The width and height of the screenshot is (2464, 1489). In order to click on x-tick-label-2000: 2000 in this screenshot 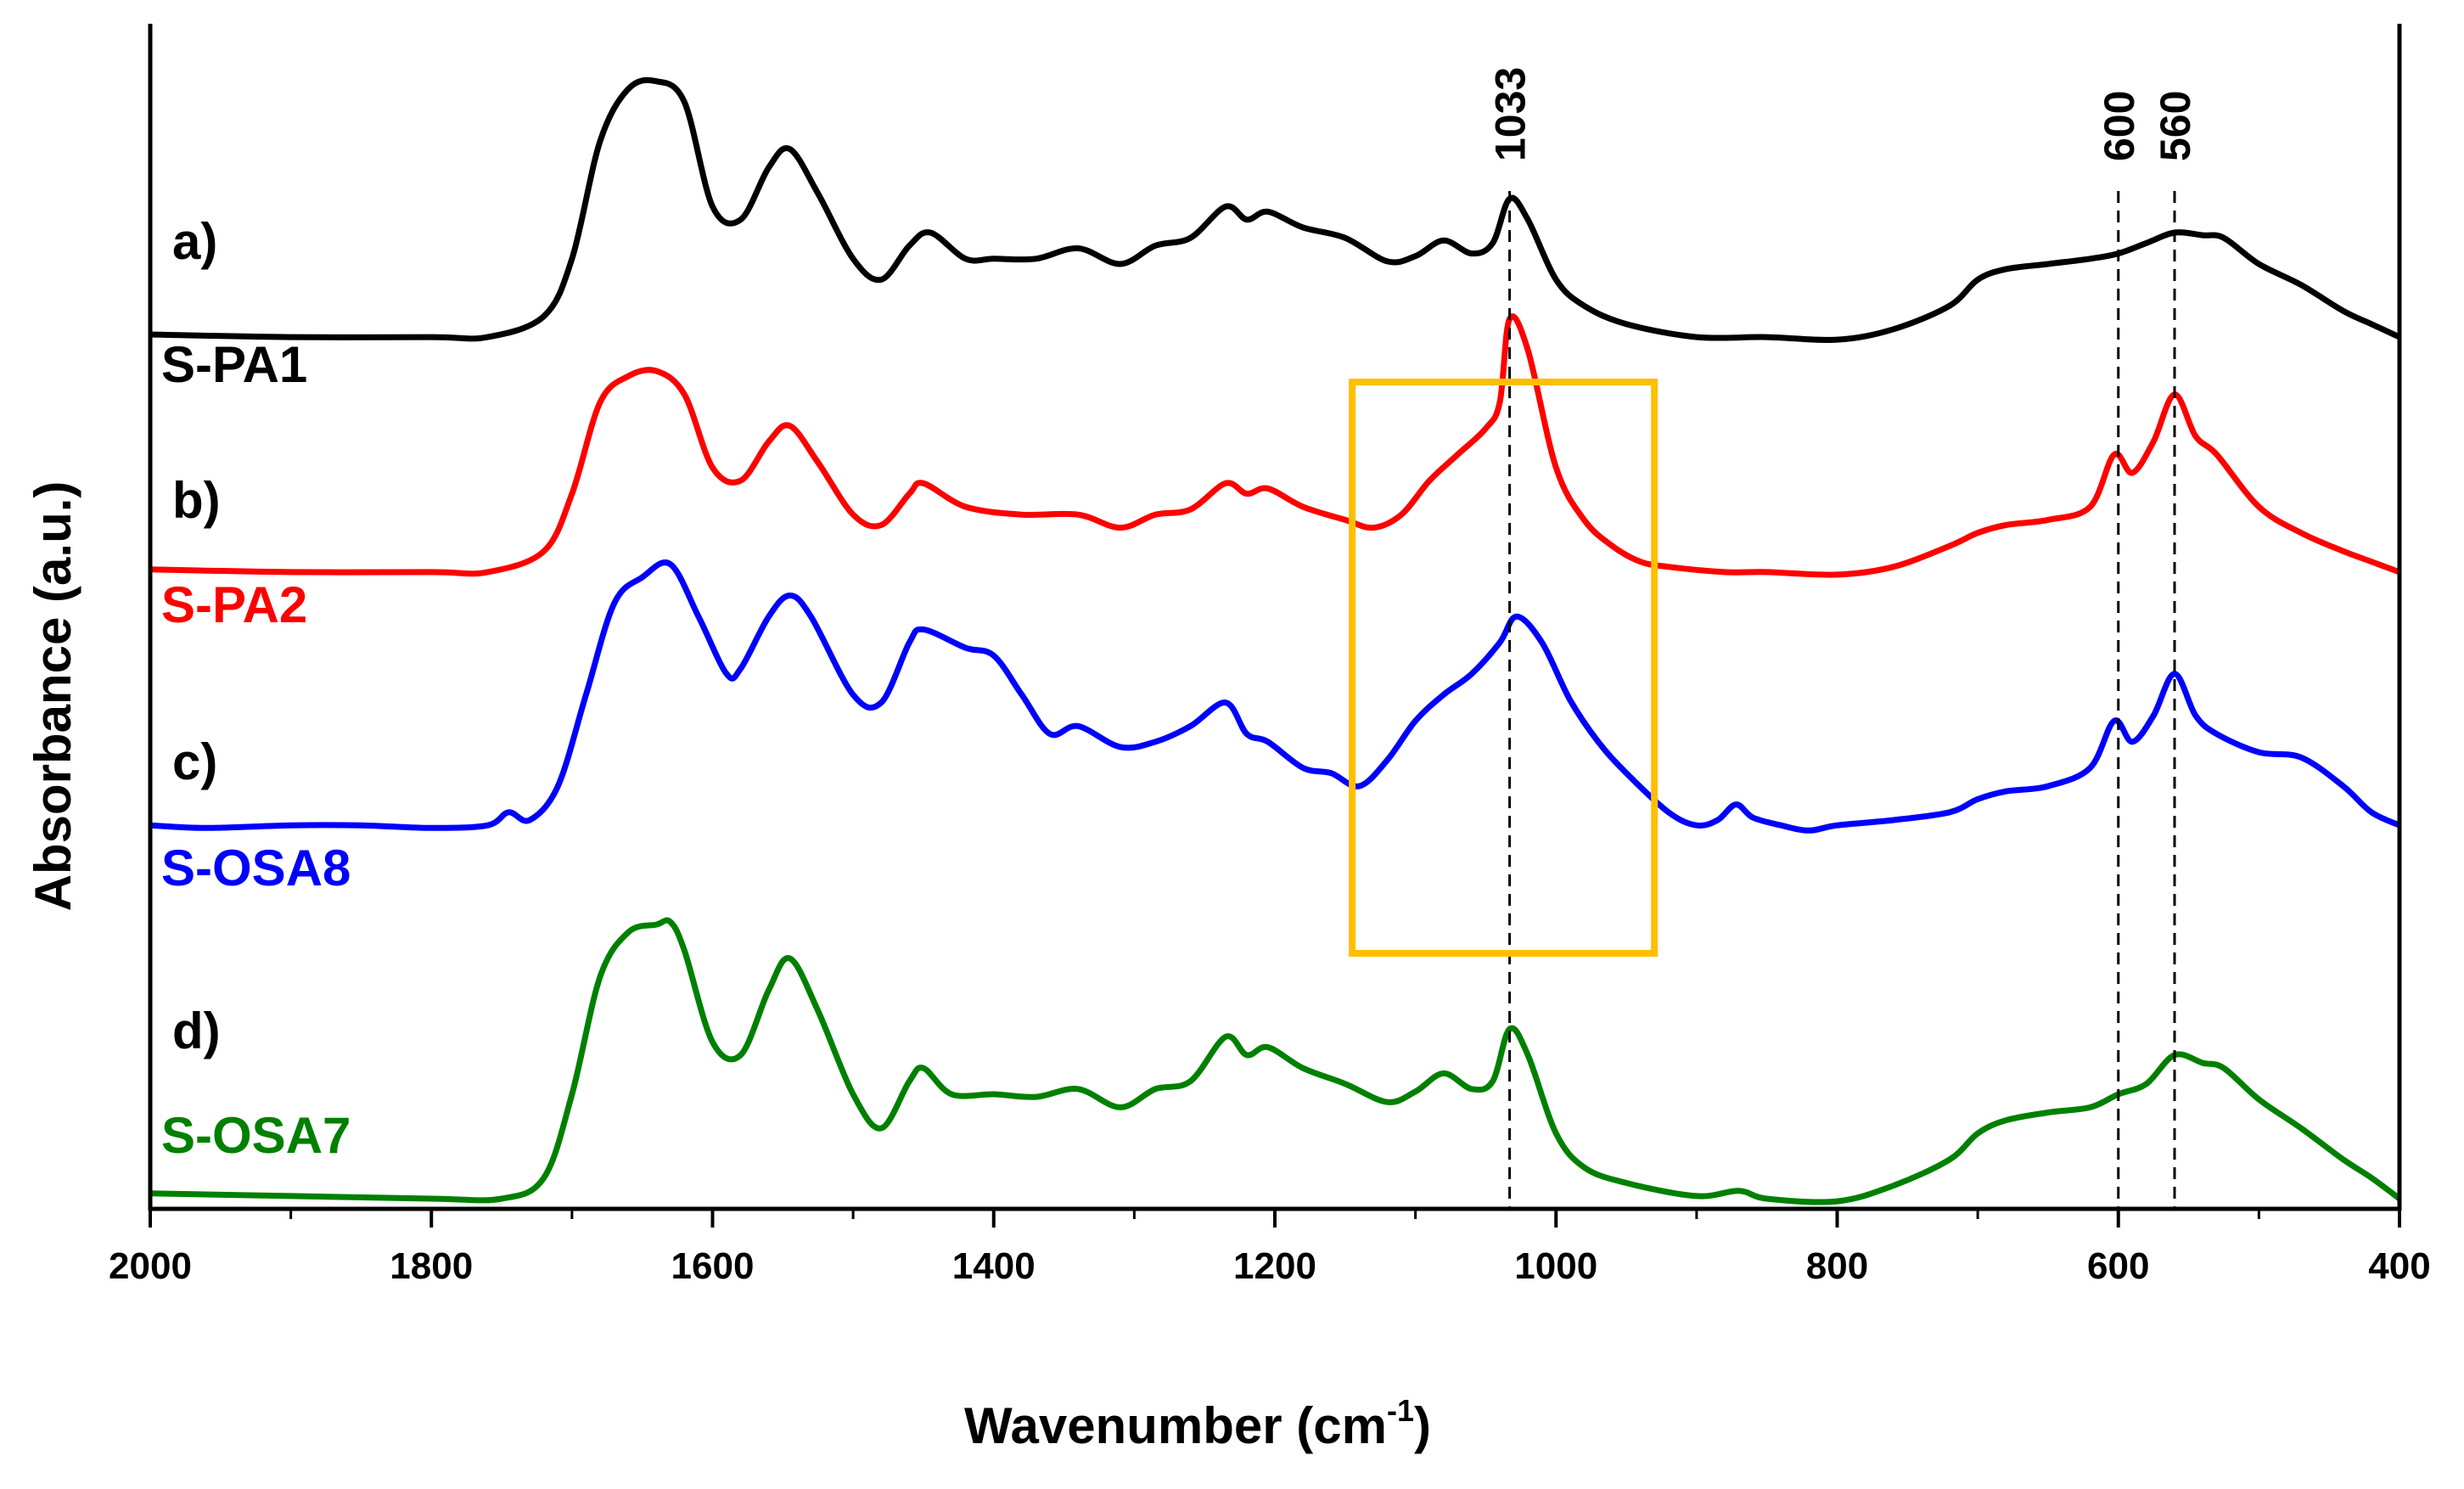, I will do `click(150, 1266)`.